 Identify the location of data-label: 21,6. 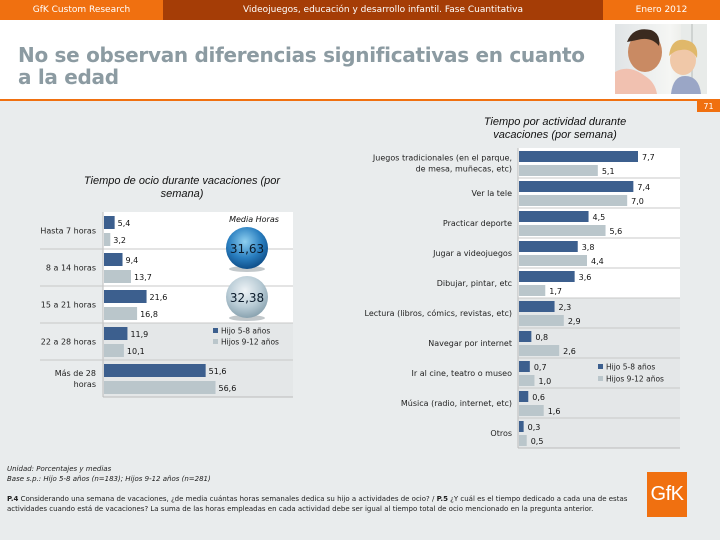
(159, 297).